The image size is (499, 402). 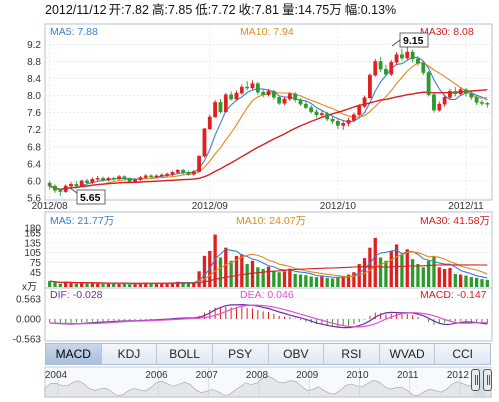 What do you see at coordinates (268, 386) in the screenshot?
I see `navigator-history-area` at bounding box center [268, 386].